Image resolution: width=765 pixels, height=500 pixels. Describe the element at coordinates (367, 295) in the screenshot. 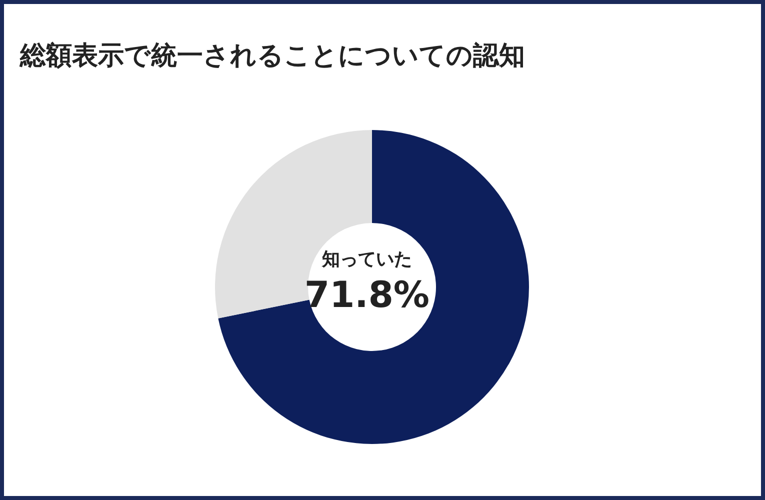

I see `data-label: 71.8%` at that location.